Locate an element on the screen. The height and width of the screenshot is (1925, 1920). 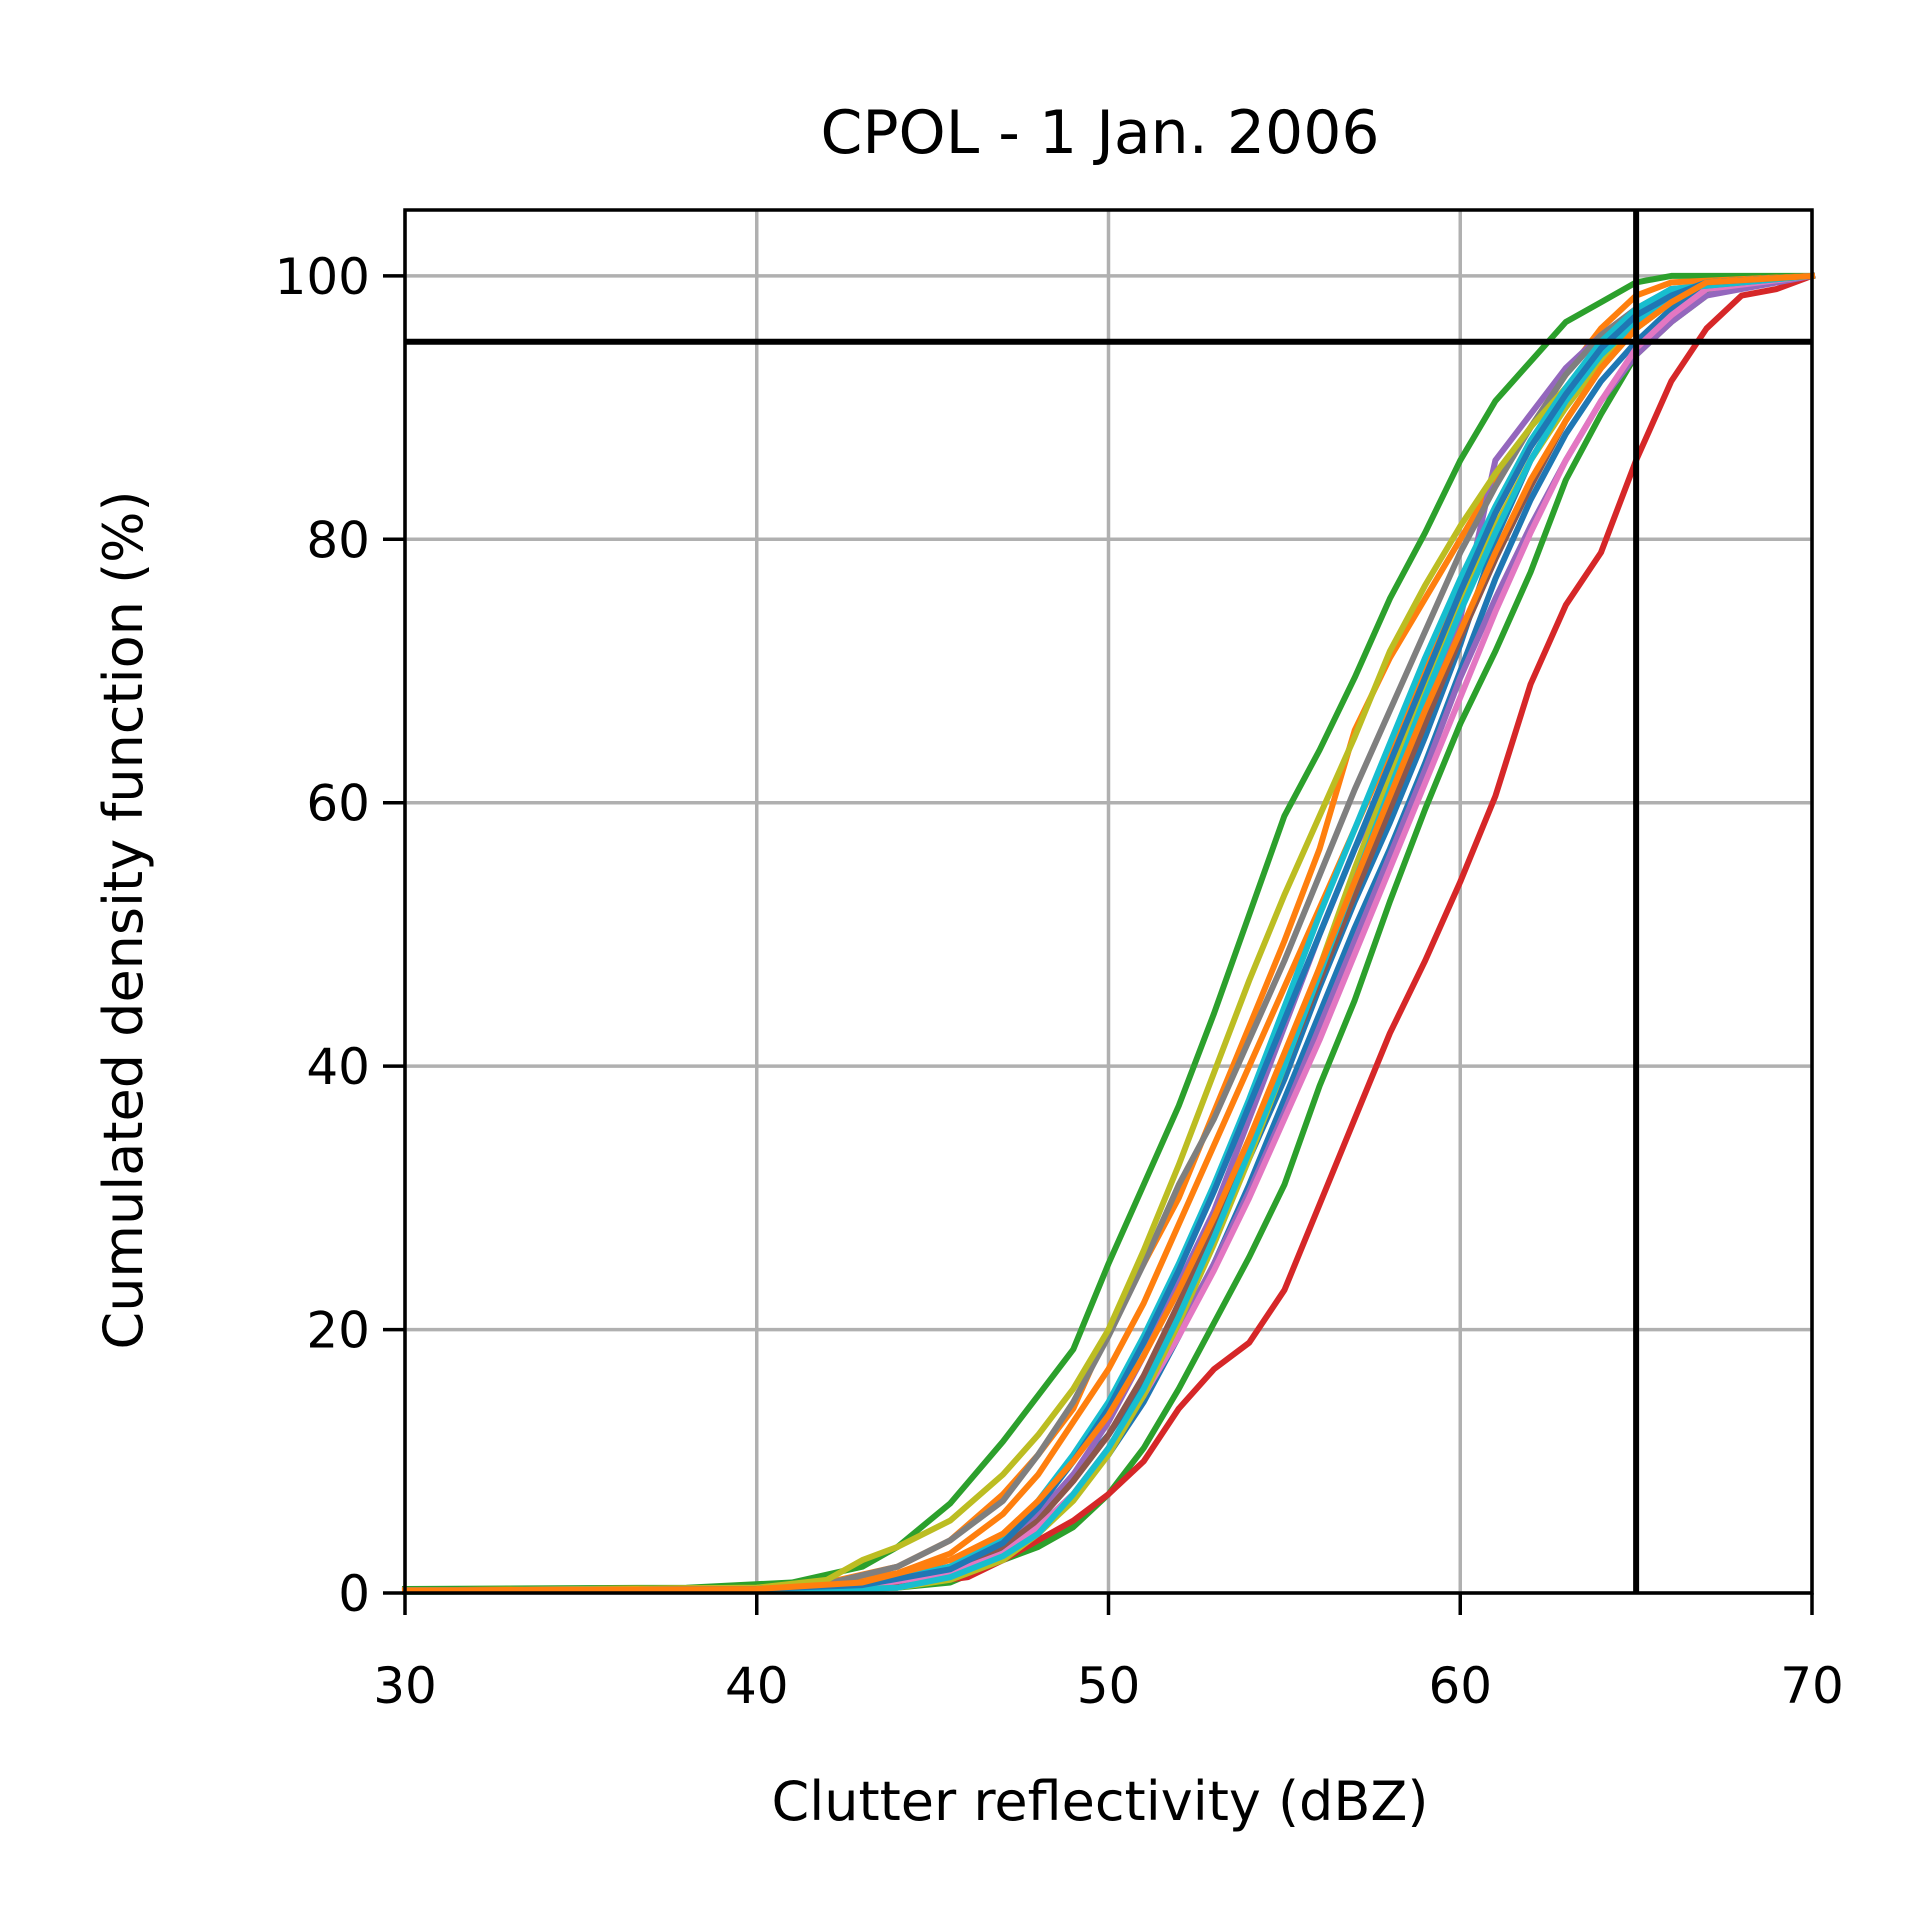
y-tick-label: 60 is located at coordinates (338, 804).